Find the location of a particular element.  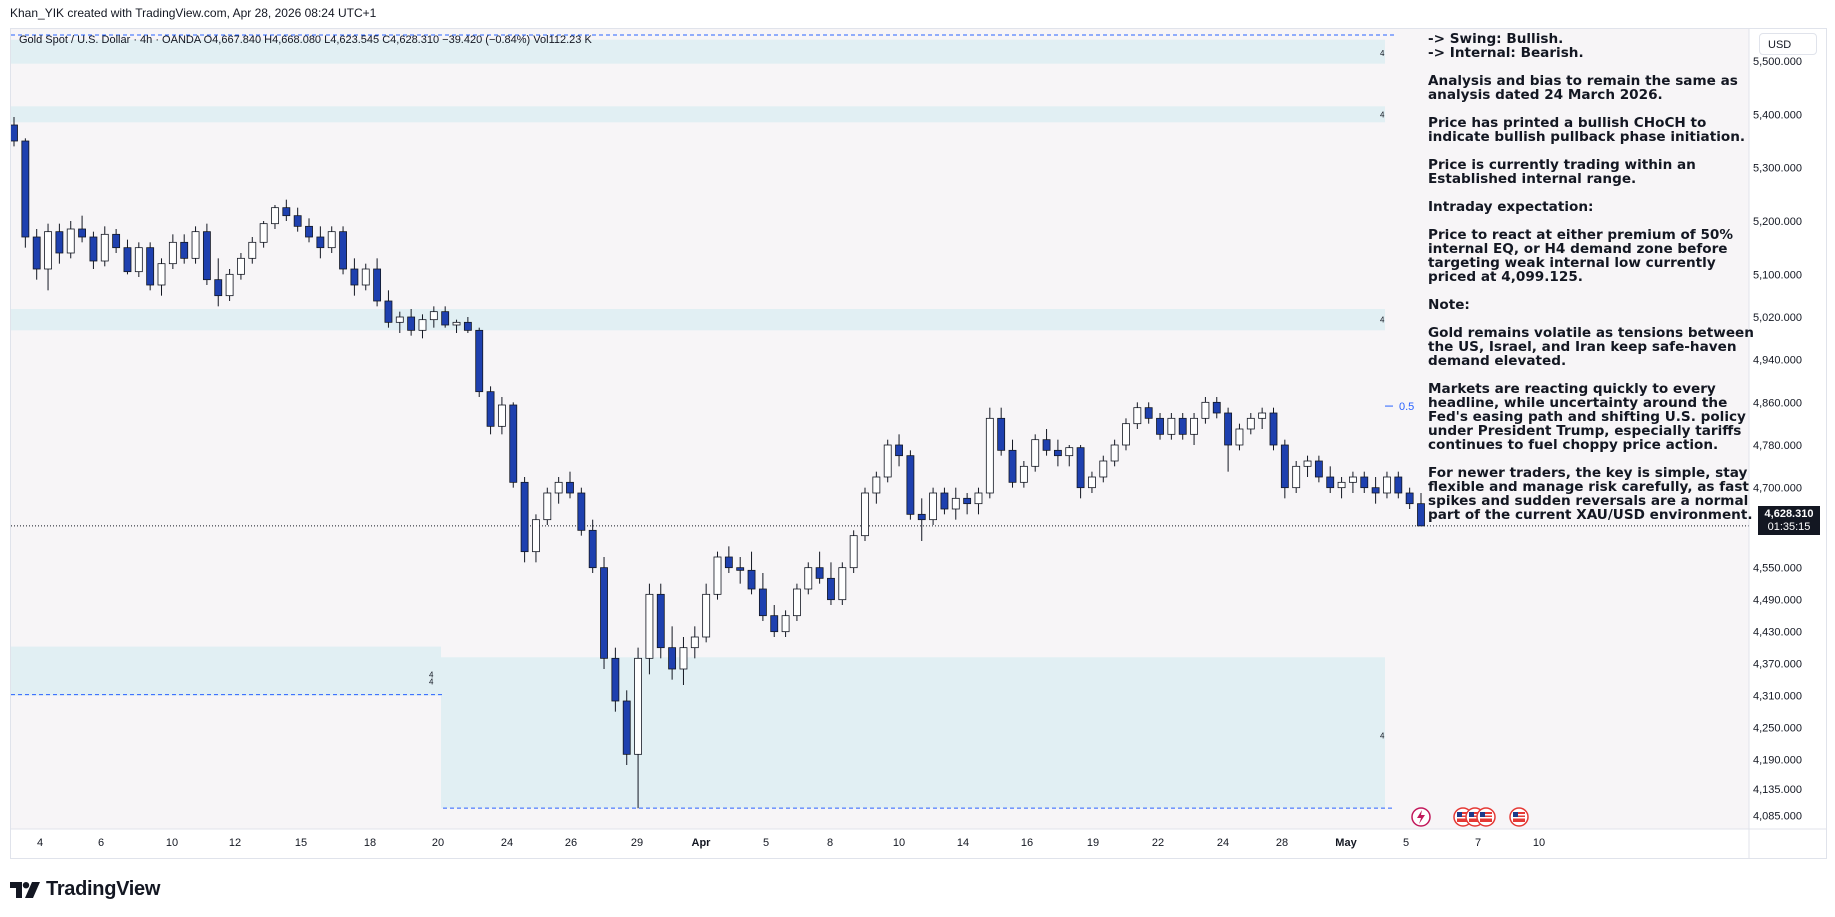

currency-selector: USD is located at coordinates (1788, 44).